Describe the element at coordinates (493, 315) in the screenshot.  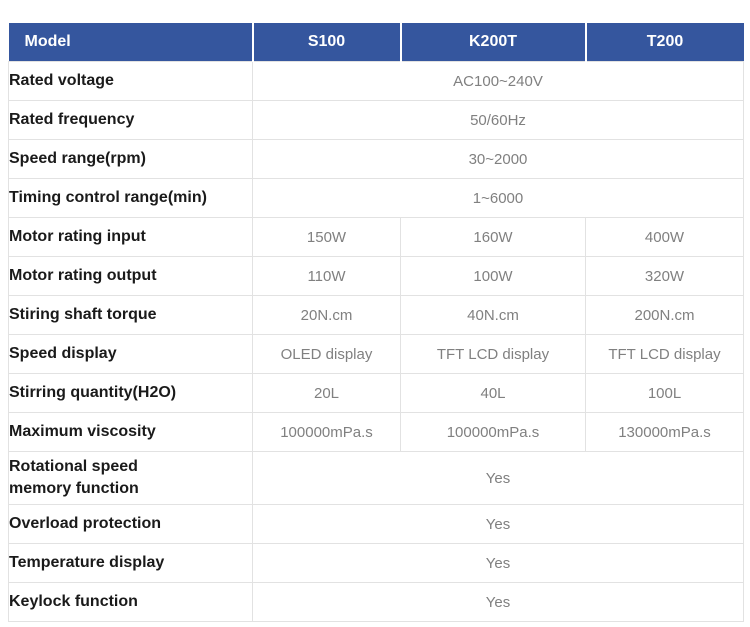
I see `row-value: 40N.cm` at that location.